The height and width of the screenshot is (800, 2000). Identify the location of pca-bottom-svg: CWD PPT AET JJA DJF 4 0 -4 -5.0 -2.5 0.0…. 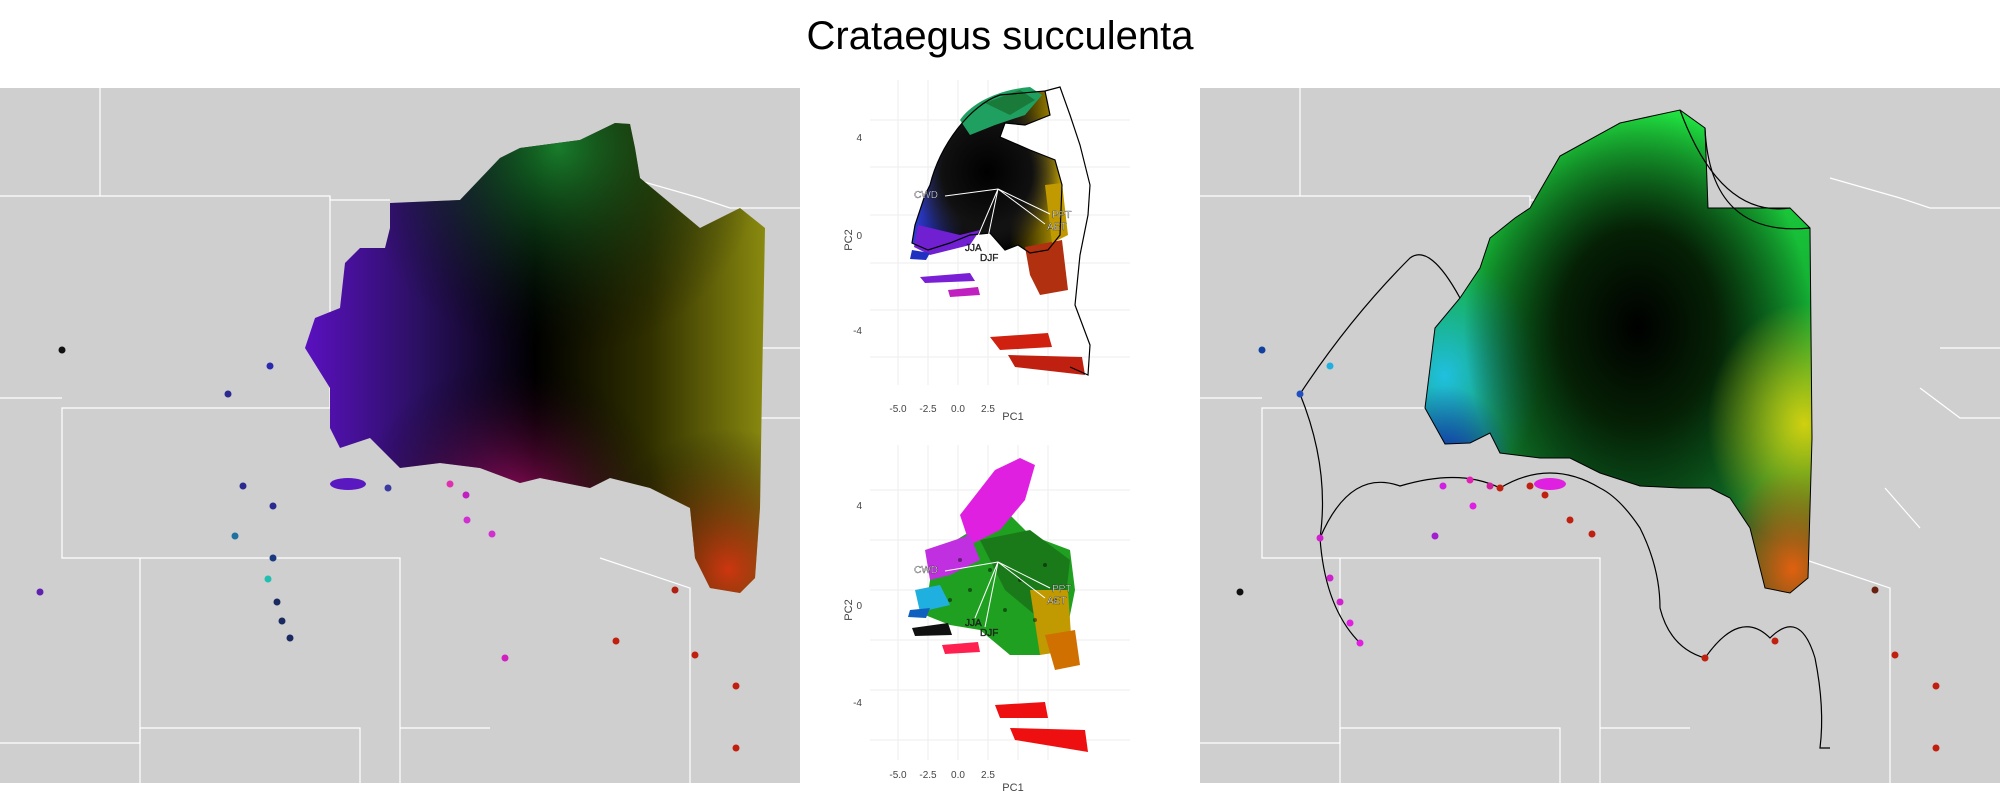
(986, 619).